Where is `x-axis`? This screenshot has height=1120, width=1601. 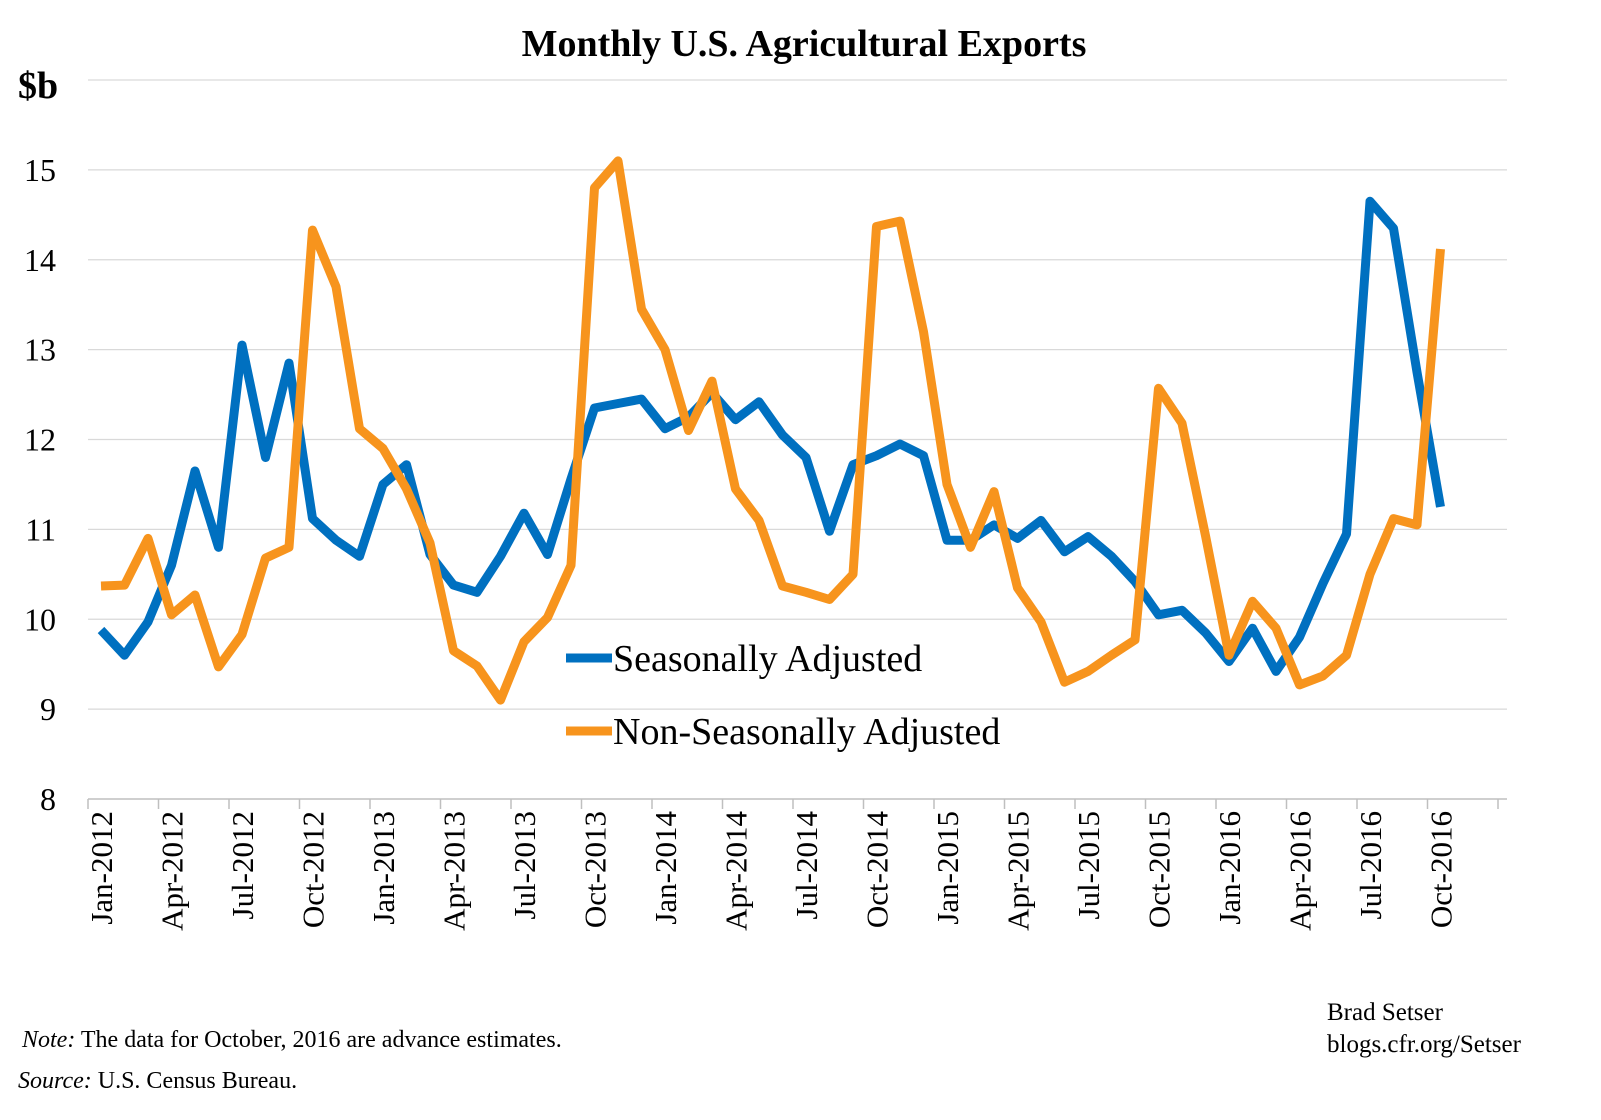 x-axis is located at coordinates (797, 803).